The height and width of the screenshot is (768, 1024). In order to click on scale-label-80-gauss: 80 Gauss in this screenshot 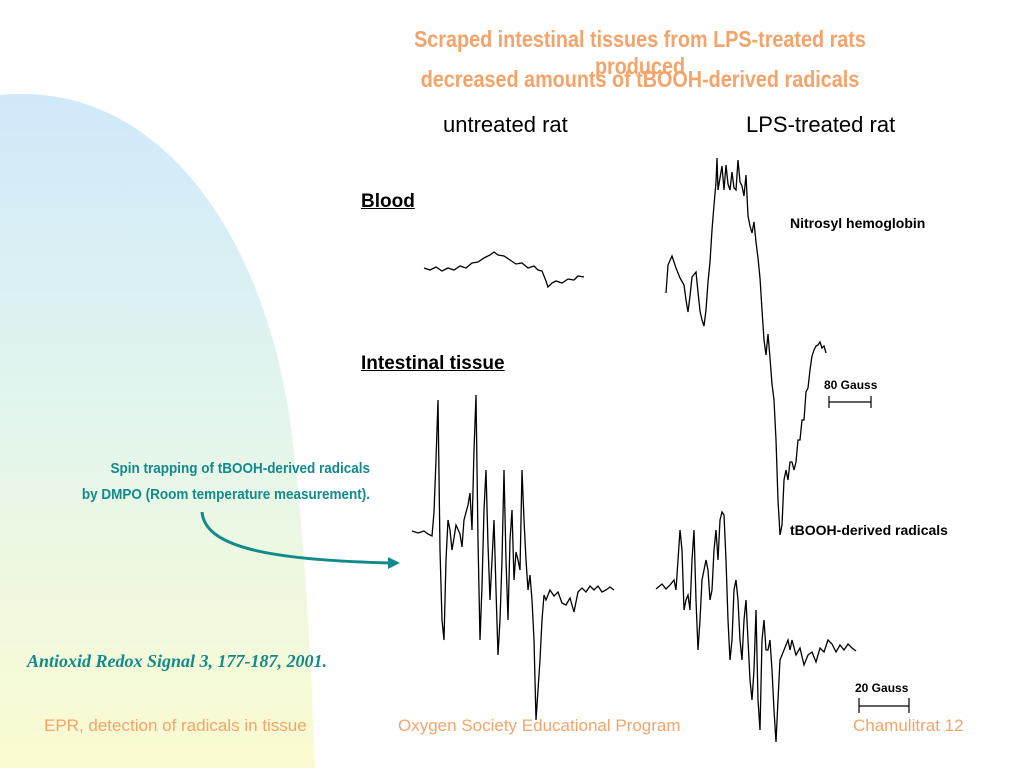, I will do `click(851, 385)`.